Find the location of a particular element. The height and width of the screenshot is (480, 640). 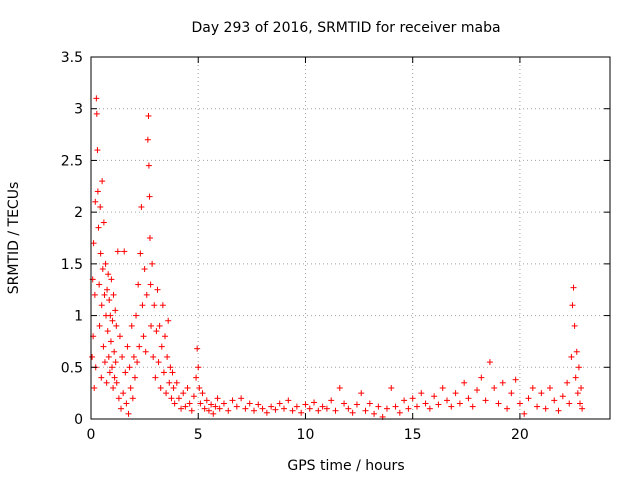

x-tick-label: 0 is located at coordinates (91, 435).